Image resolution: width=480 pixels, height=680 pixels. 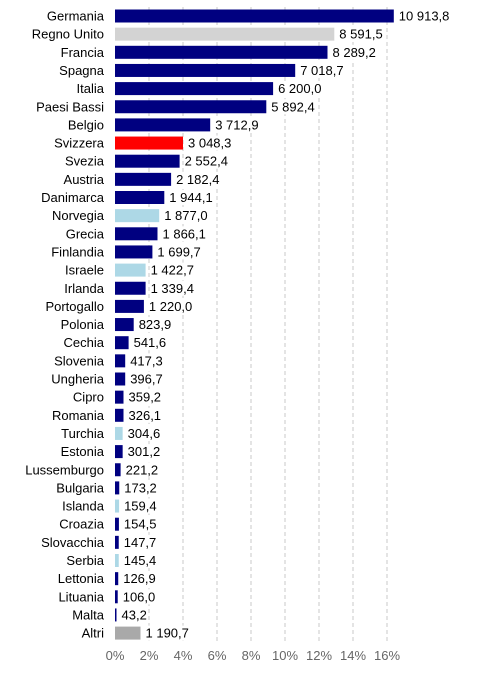 I want to click on value-label: 173,2, so click(x=140, y=487).